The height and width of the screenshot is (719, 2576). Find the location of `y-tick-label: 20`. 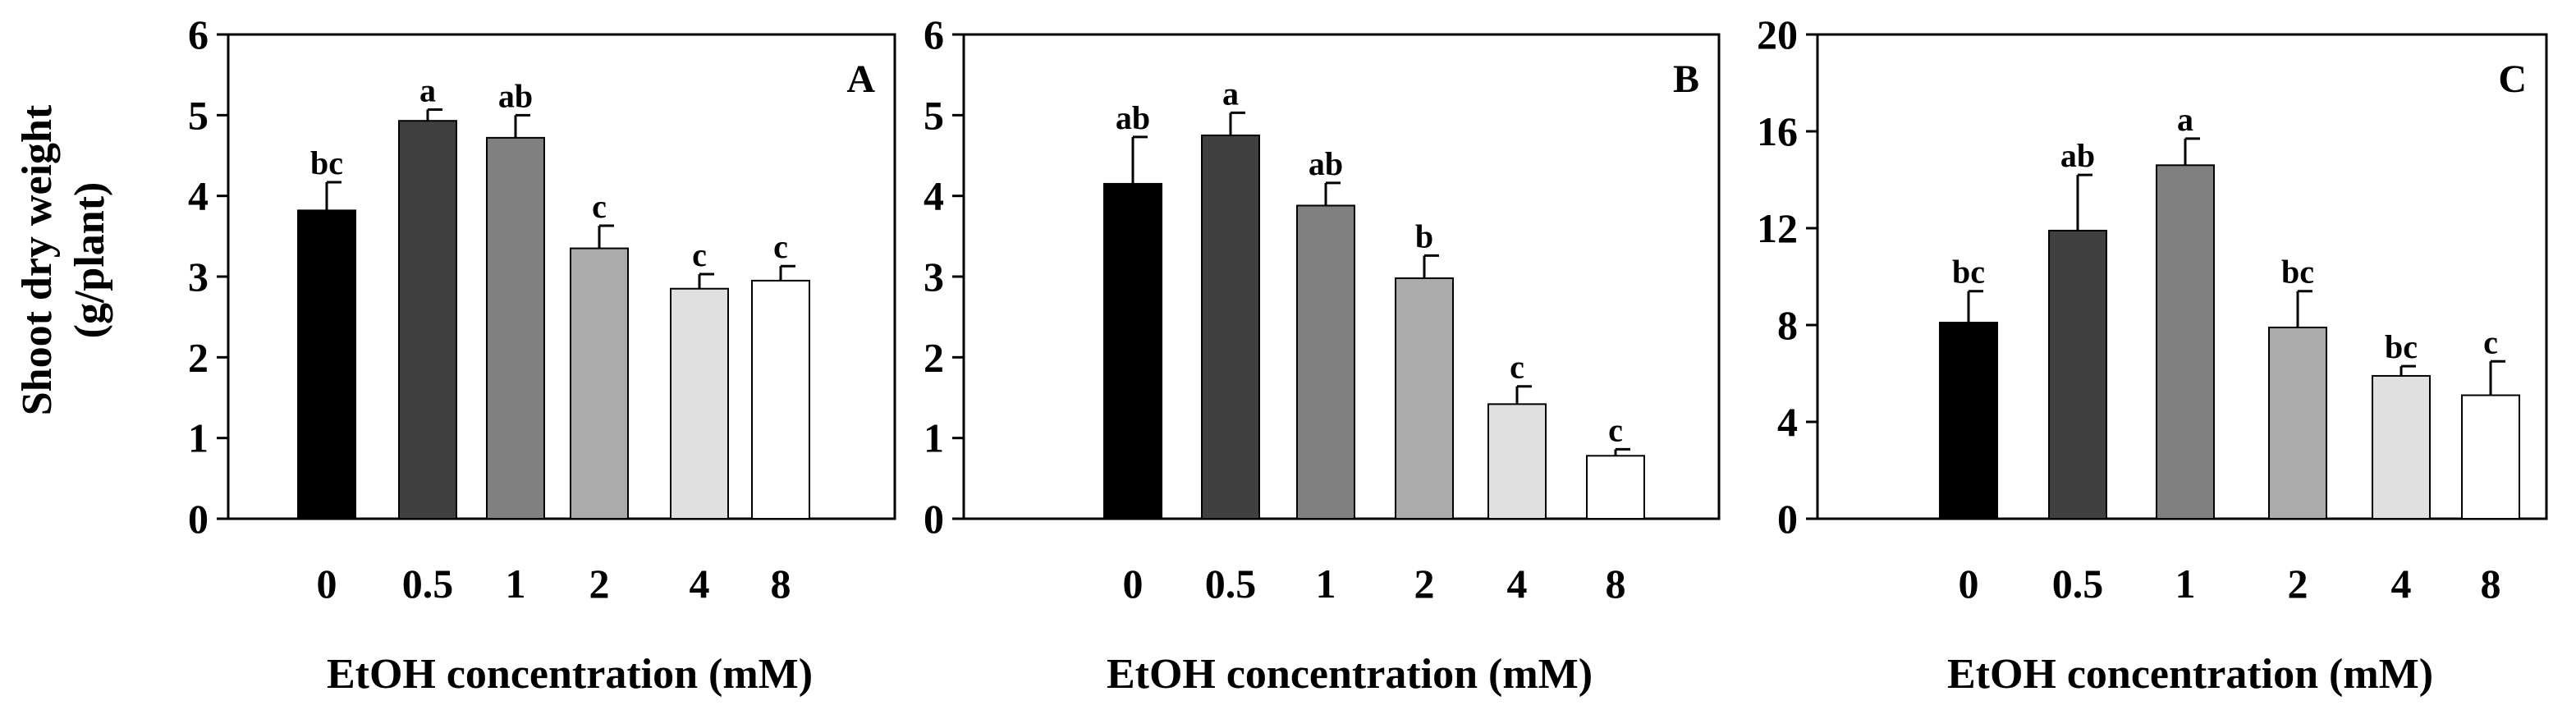

y-tick-label: 20 is located at coordinates (1777, 34).